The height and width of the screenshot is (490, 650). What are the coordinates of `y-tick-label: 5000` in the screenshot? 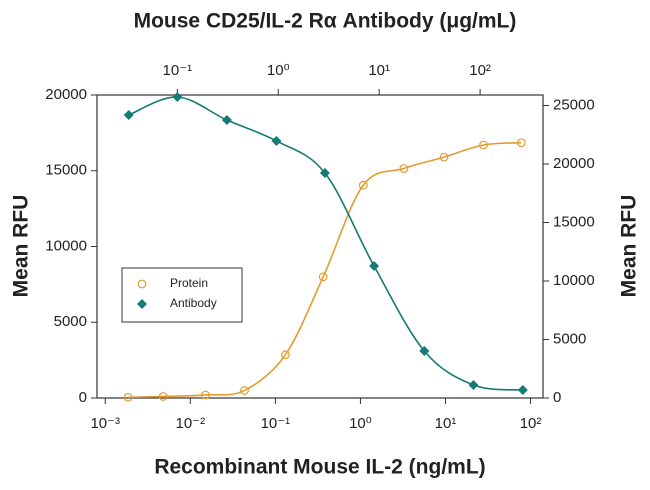 It's located at (70, 321).